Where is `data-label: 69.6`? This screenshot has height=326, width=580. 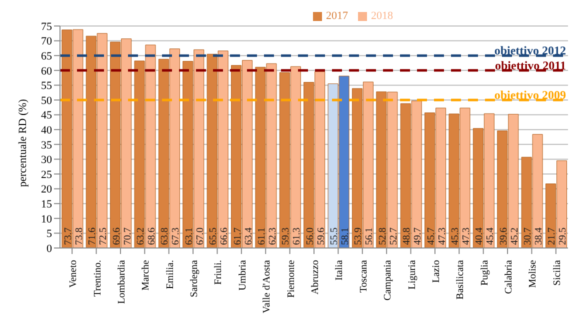 data-label: 69.6 is located at coordinates (116, 236).